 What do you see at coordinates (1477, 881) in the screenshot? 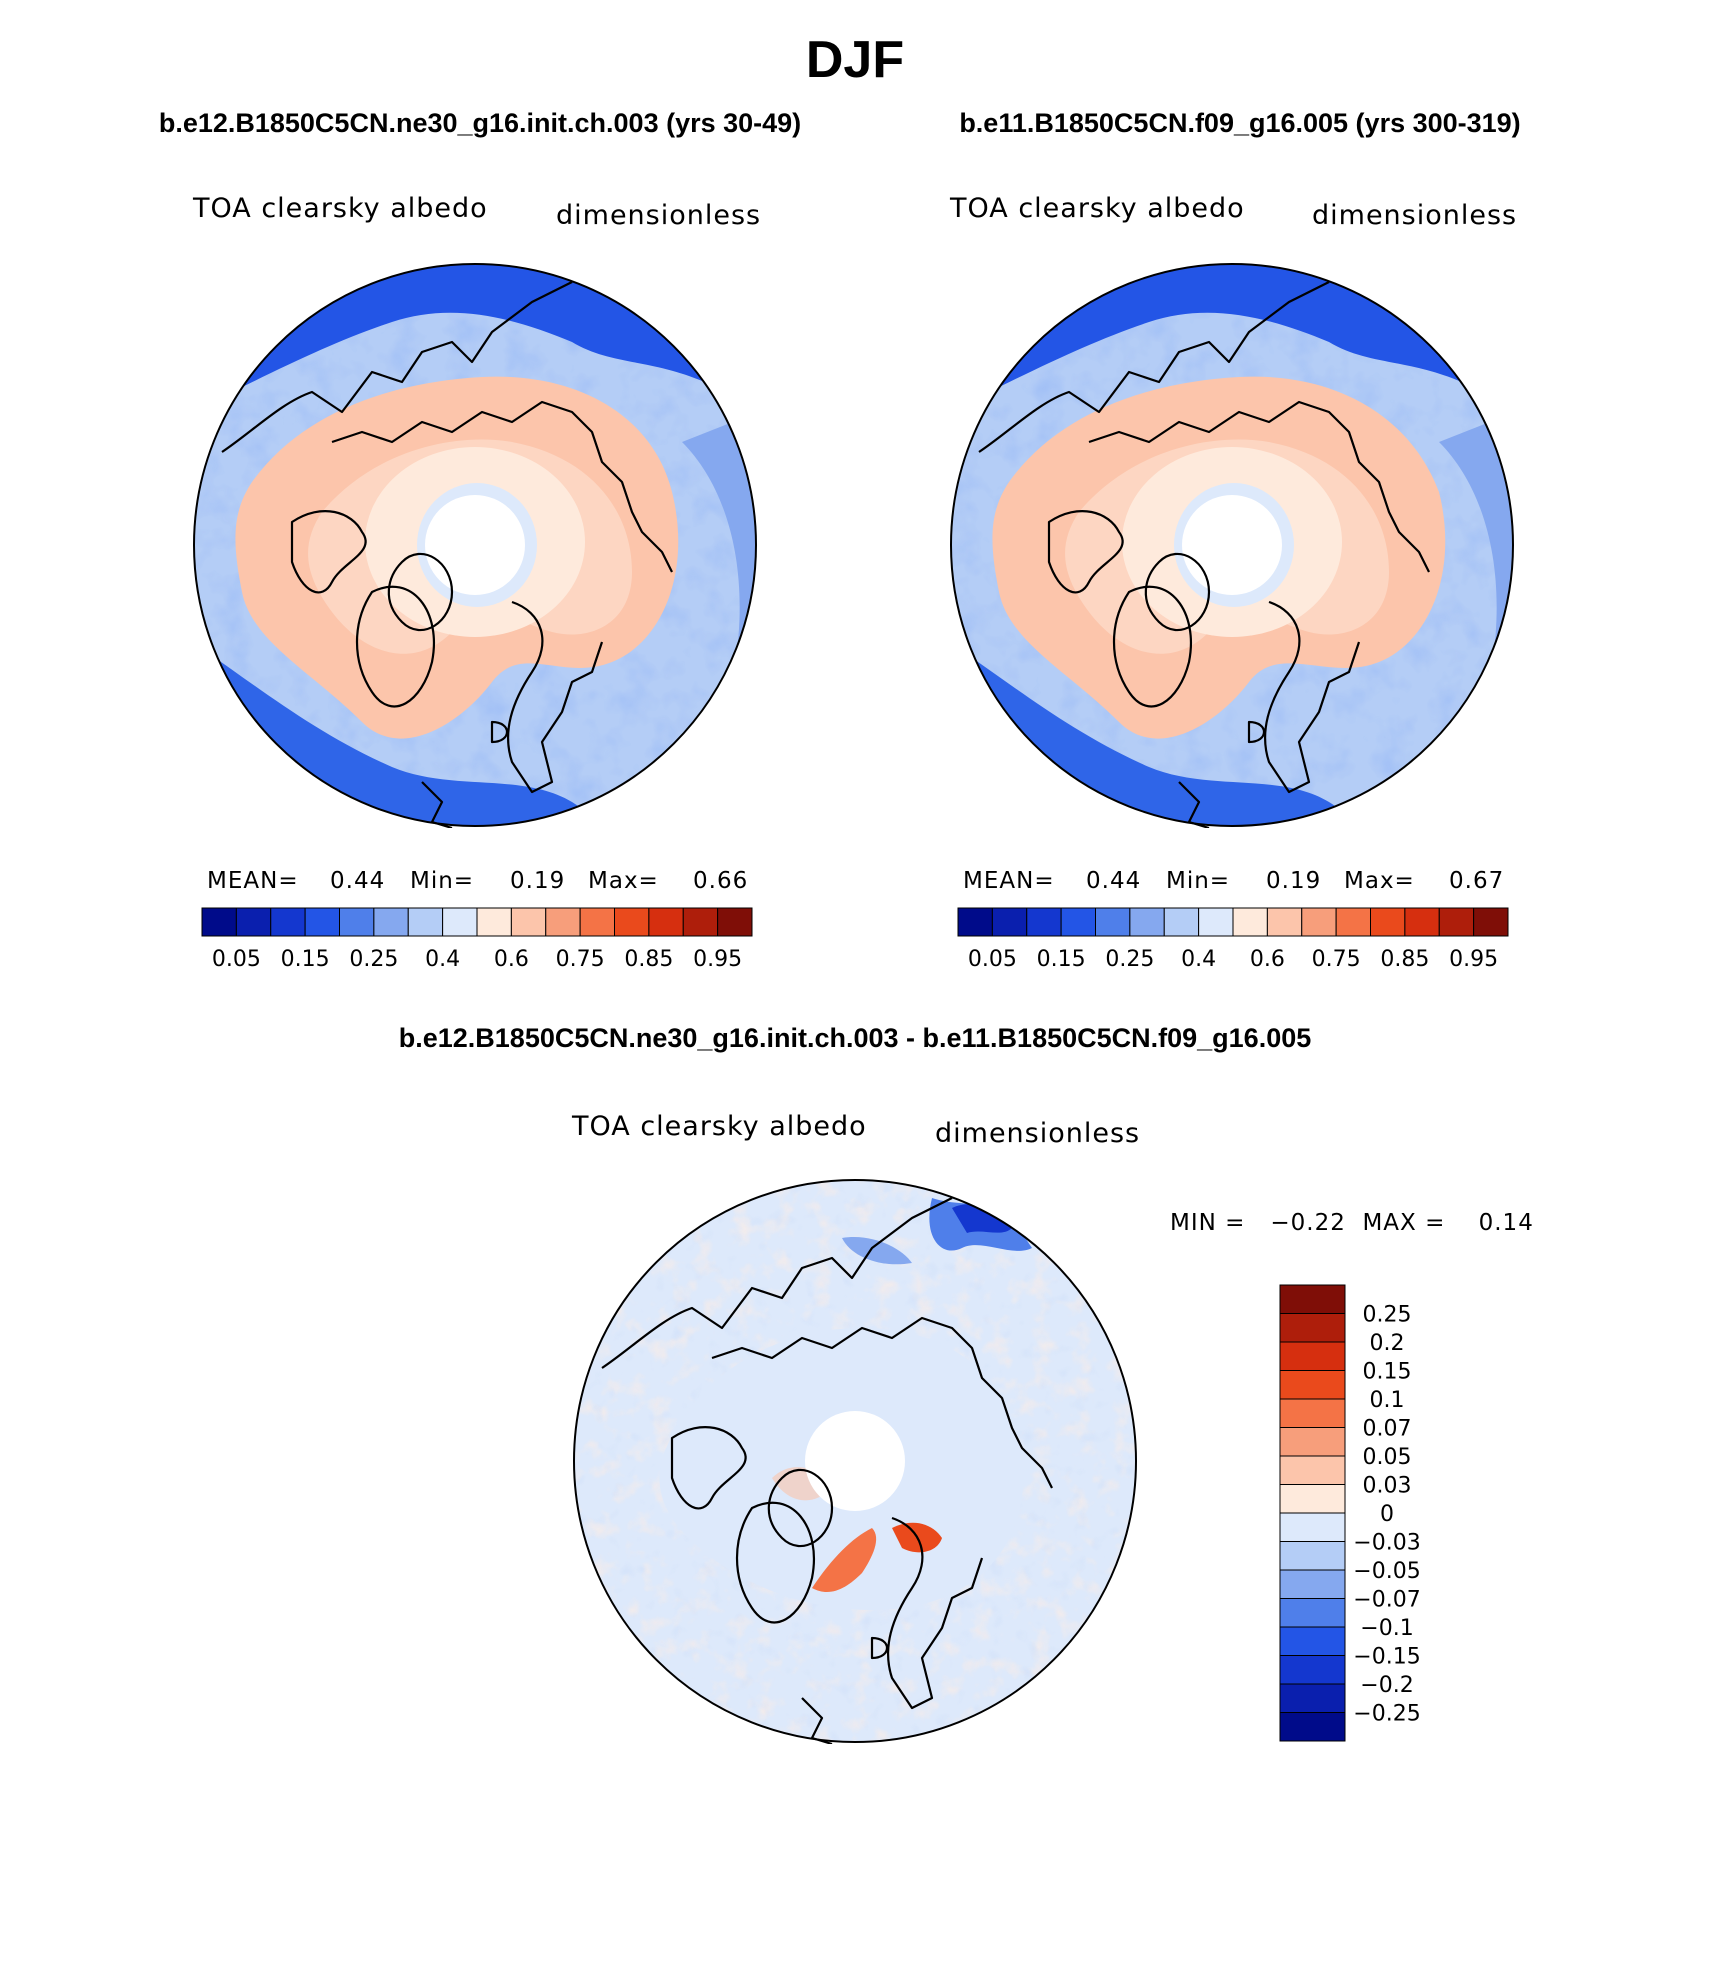
I see `panel-right-max-value: 0.67` at bounding box center [1477, 881].